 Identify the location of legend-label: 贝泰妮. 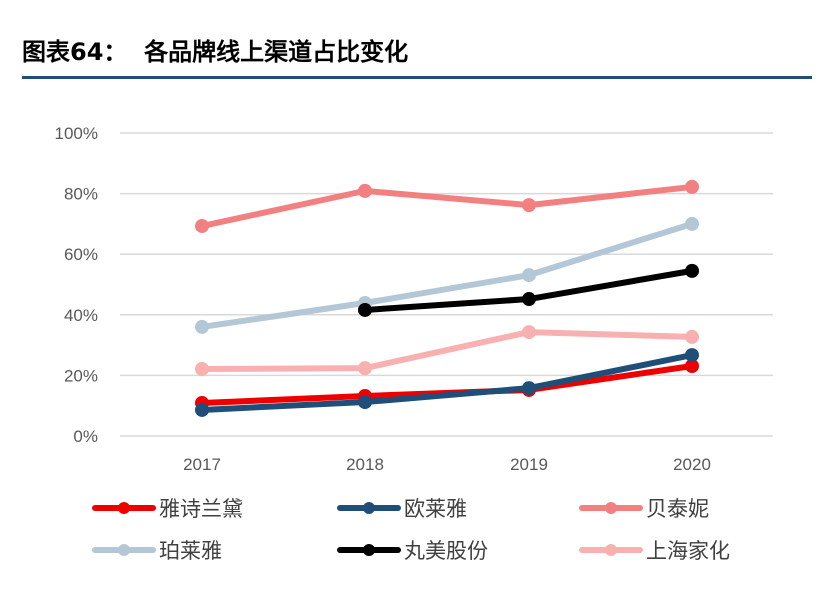
(677, 509).